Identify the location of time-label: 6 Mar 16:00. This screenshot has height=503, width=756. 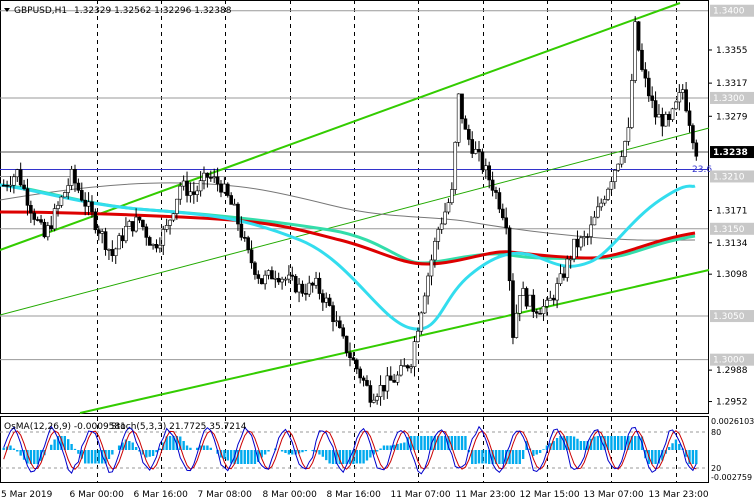
(161, 495).